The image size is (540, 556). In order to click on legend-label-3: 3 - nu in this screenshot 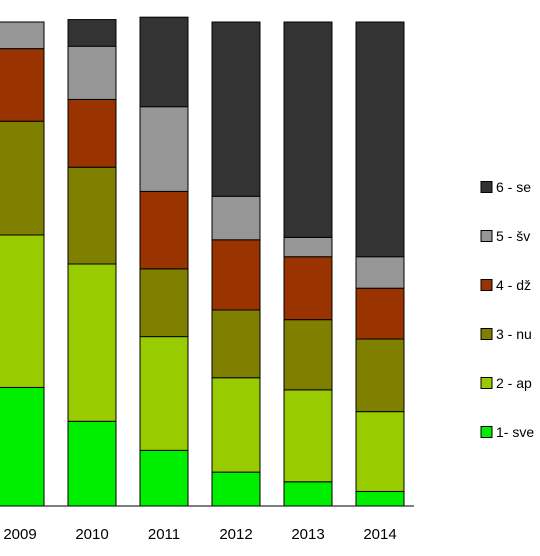, I will do `click(514, 334)`.